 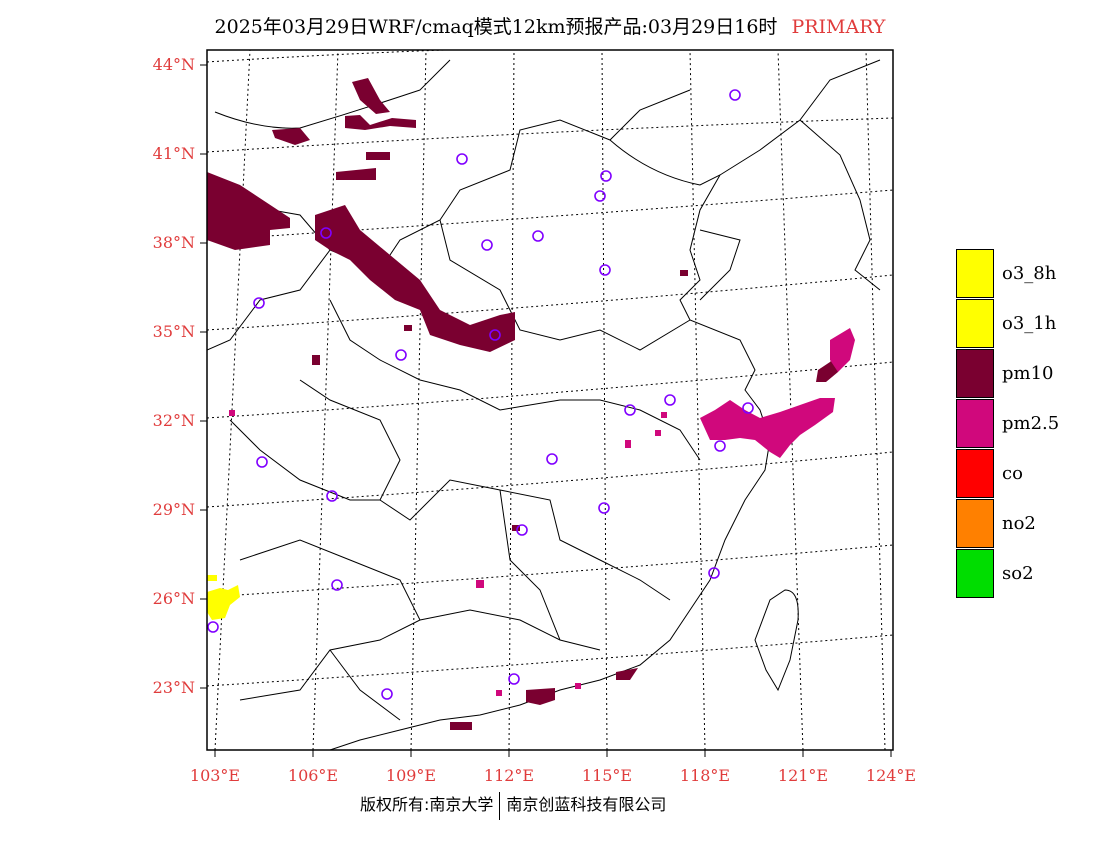 I want to click on lat-label-35: 35°N, so click(x=173, y=331).